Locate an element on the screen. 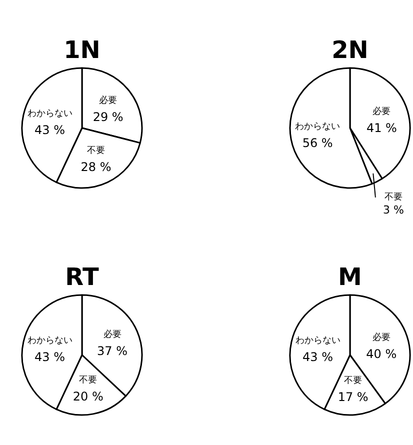  title: 2N is located at coordinates (350, 50).